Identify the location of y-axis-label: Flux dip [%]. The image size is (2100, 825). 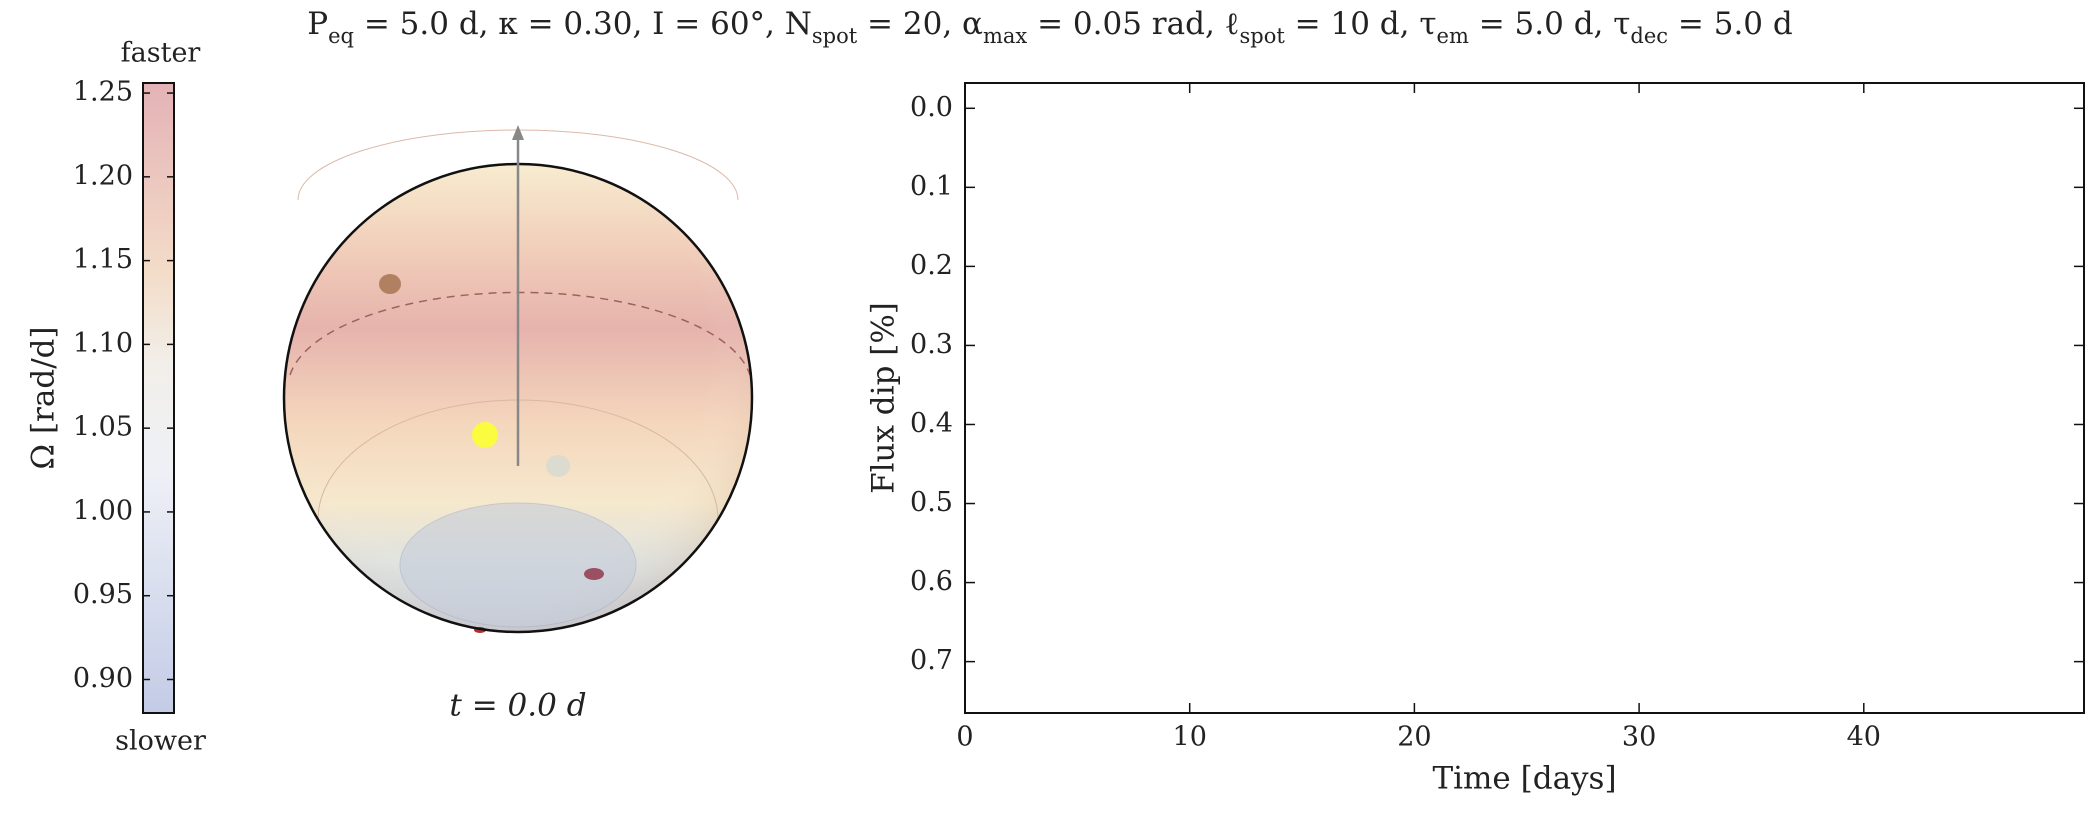
(884, 398).